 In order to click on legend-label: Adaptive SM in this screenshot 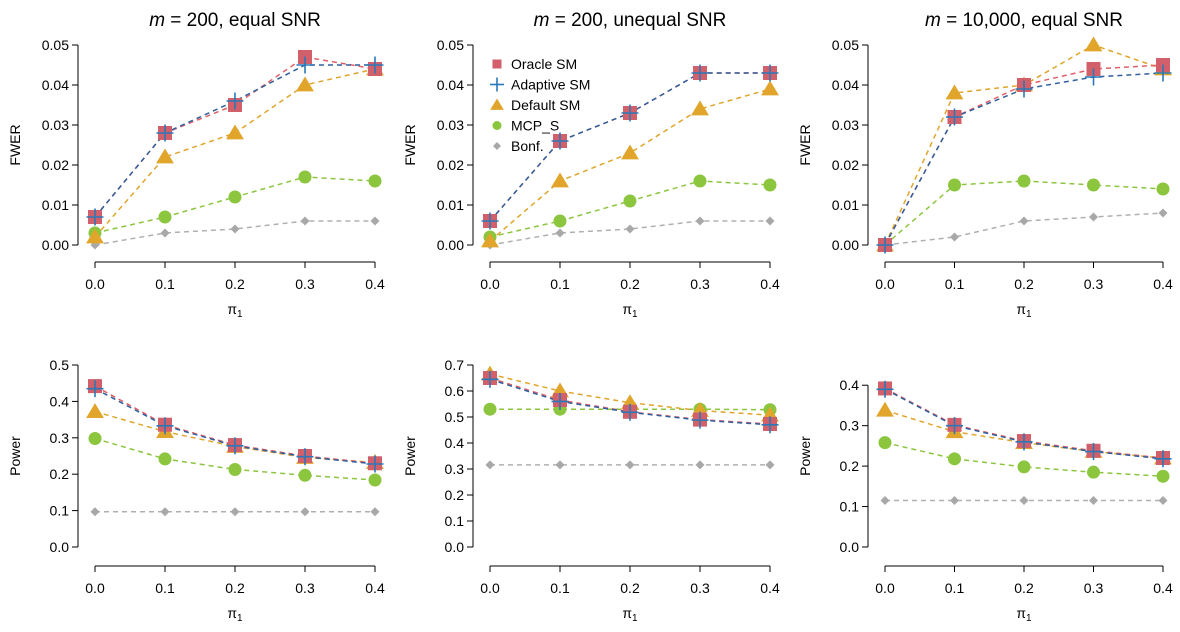, I will do `click(550, 85)`.